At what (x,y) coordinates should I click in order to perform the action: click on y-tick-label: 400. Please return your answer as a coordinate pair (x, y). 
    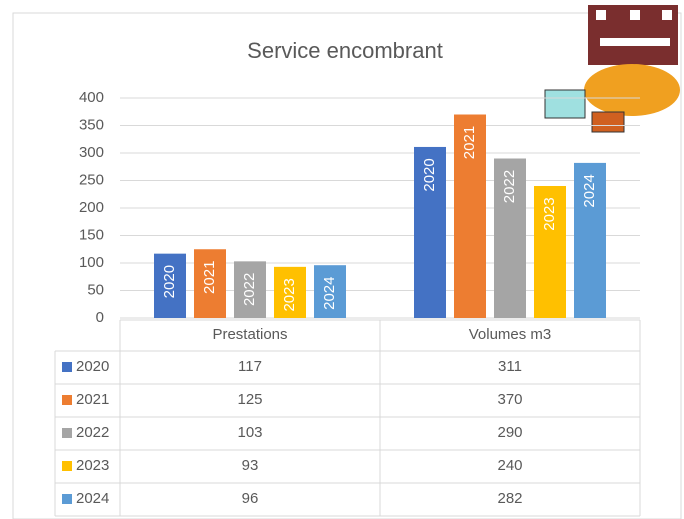
    Looking at the image, I should click on (91, 97).